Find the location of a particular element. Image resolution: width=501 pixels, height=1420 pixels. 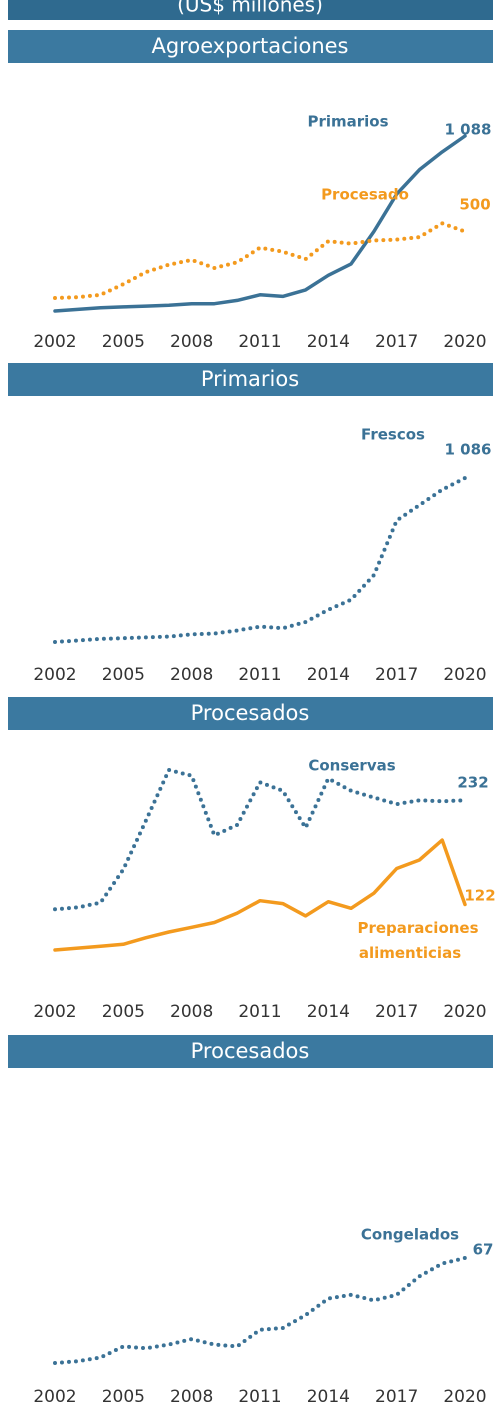

series-label: Primarios is located at coordinates (347, 122).